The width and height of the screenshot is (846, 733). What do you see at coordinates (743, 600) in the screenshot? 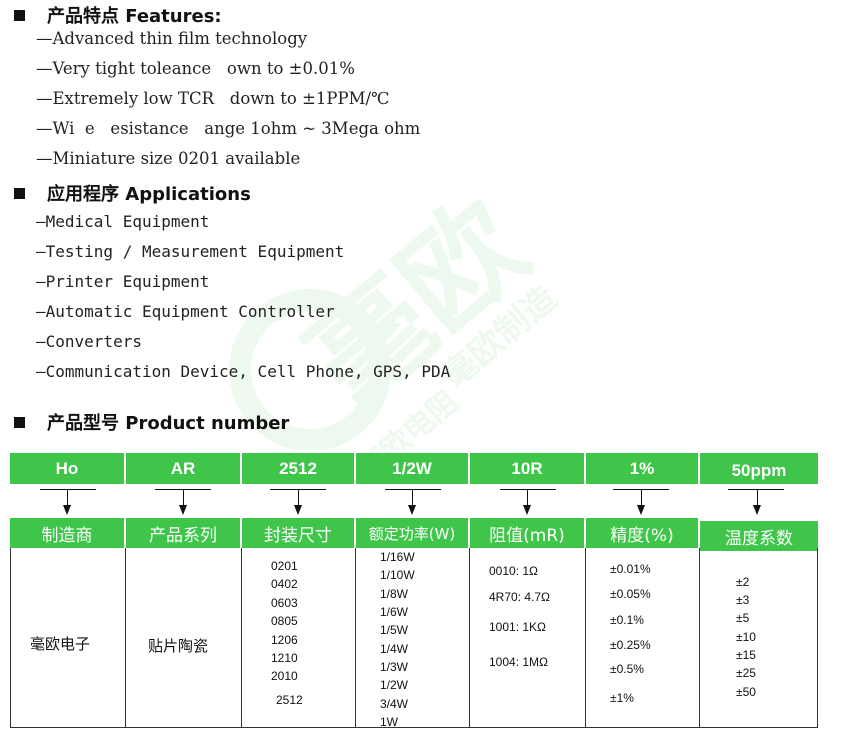
I see `tcr-value: ±3` at bounding box center [743, 600].